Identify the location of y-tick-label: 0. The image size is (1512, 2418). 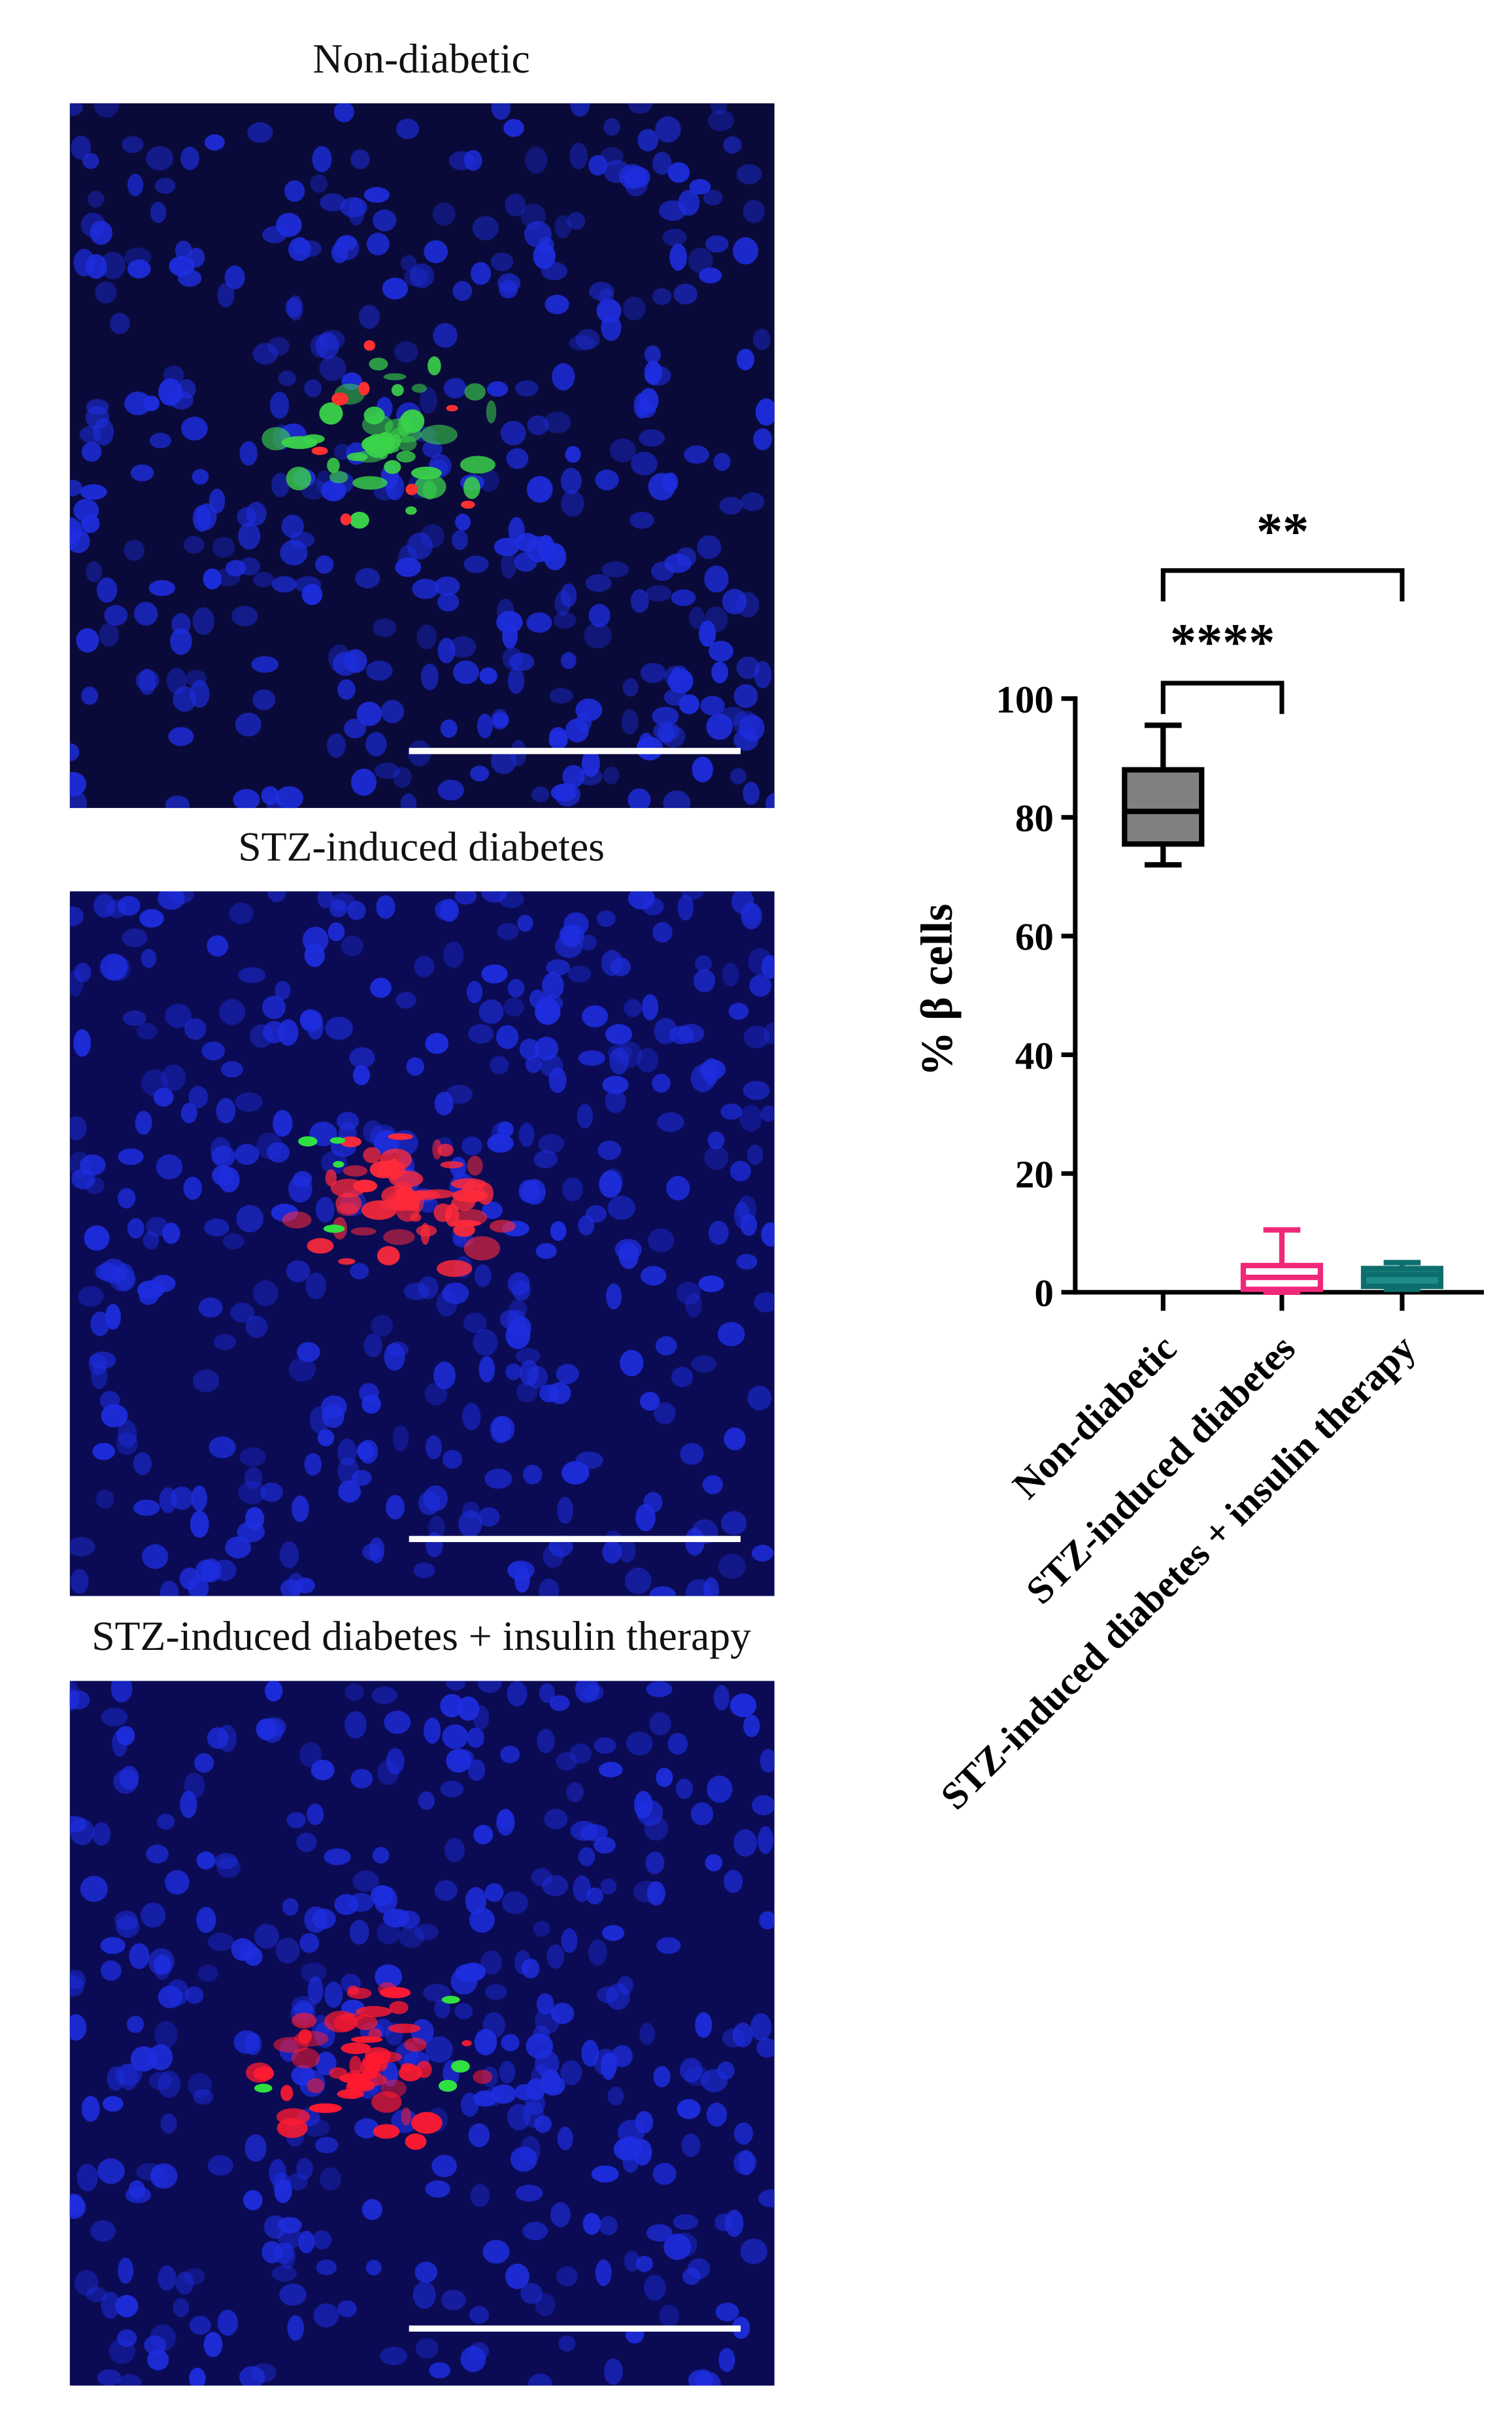
(1043, 1293).